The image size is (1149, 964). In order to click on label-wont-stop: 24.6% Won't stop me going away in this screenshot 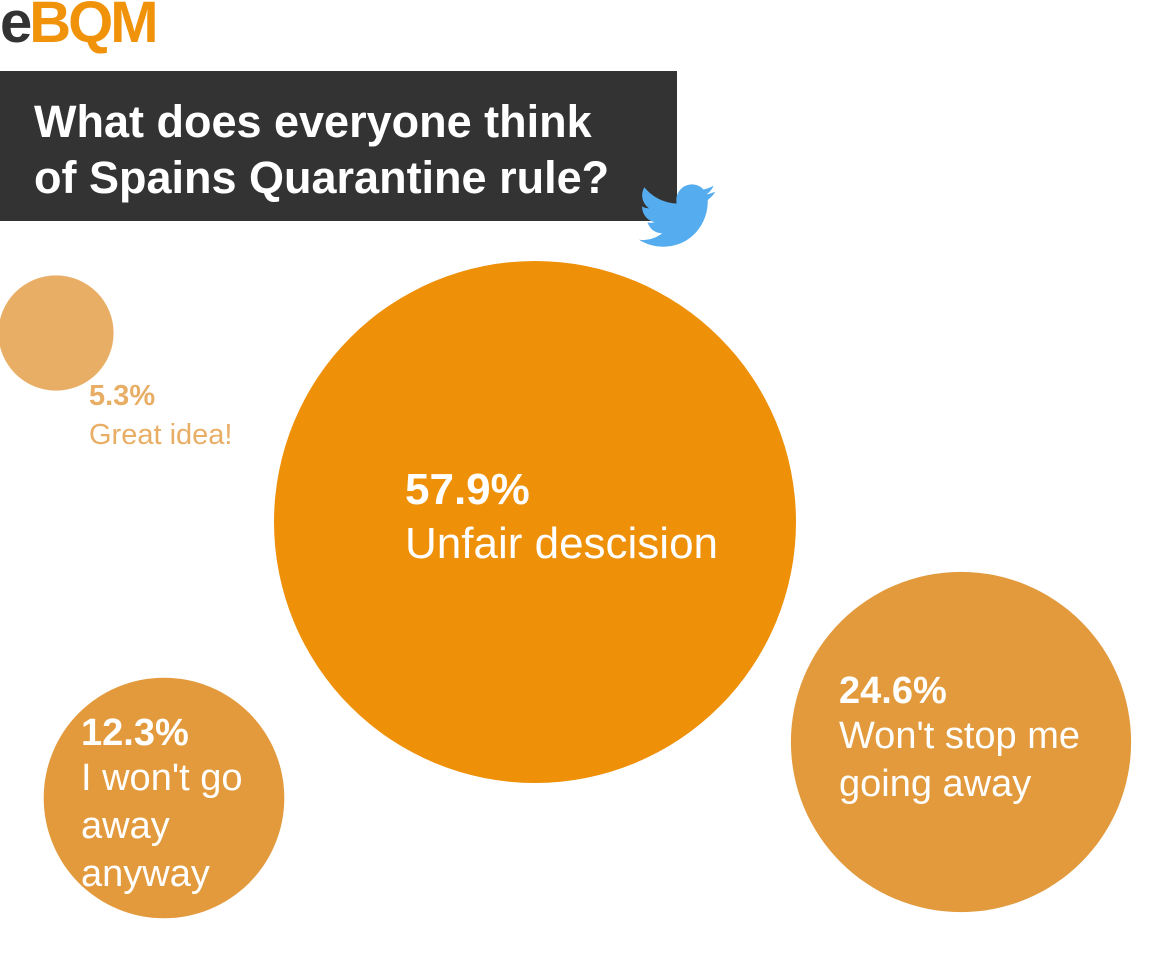, I will do `click(981, 740)`.